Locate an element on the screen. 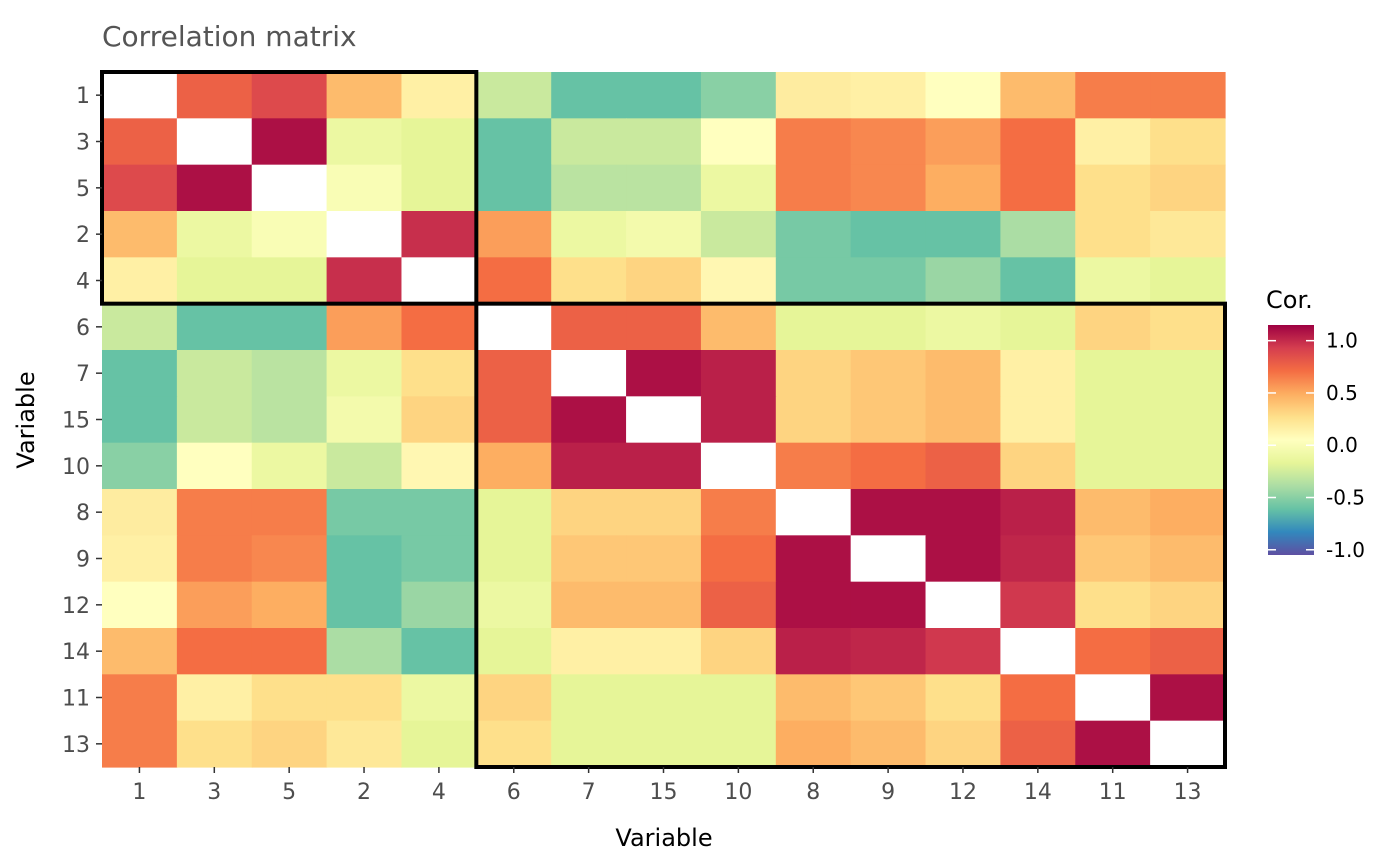 The height and width of the screenshot is (866, 1400). x-tick-label: 12 is located at coordinates (963, 792).